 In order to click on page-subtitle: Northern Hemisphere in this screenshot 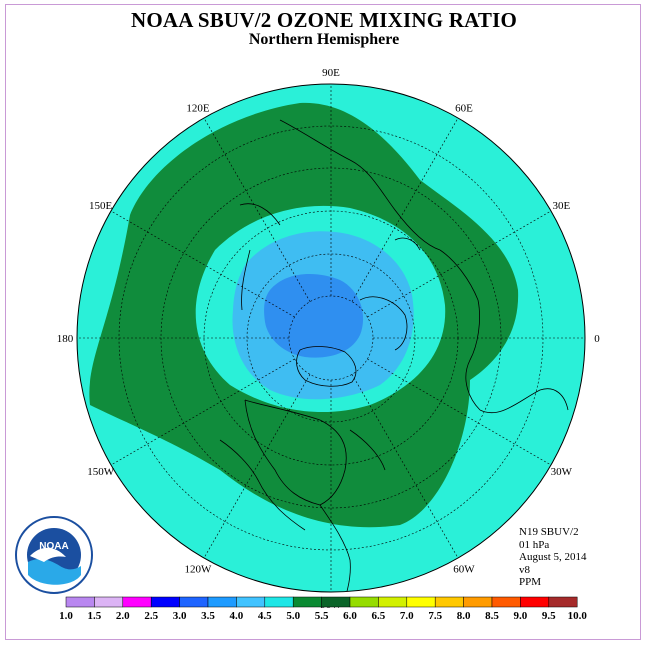, I will do `click(324, 39)`.